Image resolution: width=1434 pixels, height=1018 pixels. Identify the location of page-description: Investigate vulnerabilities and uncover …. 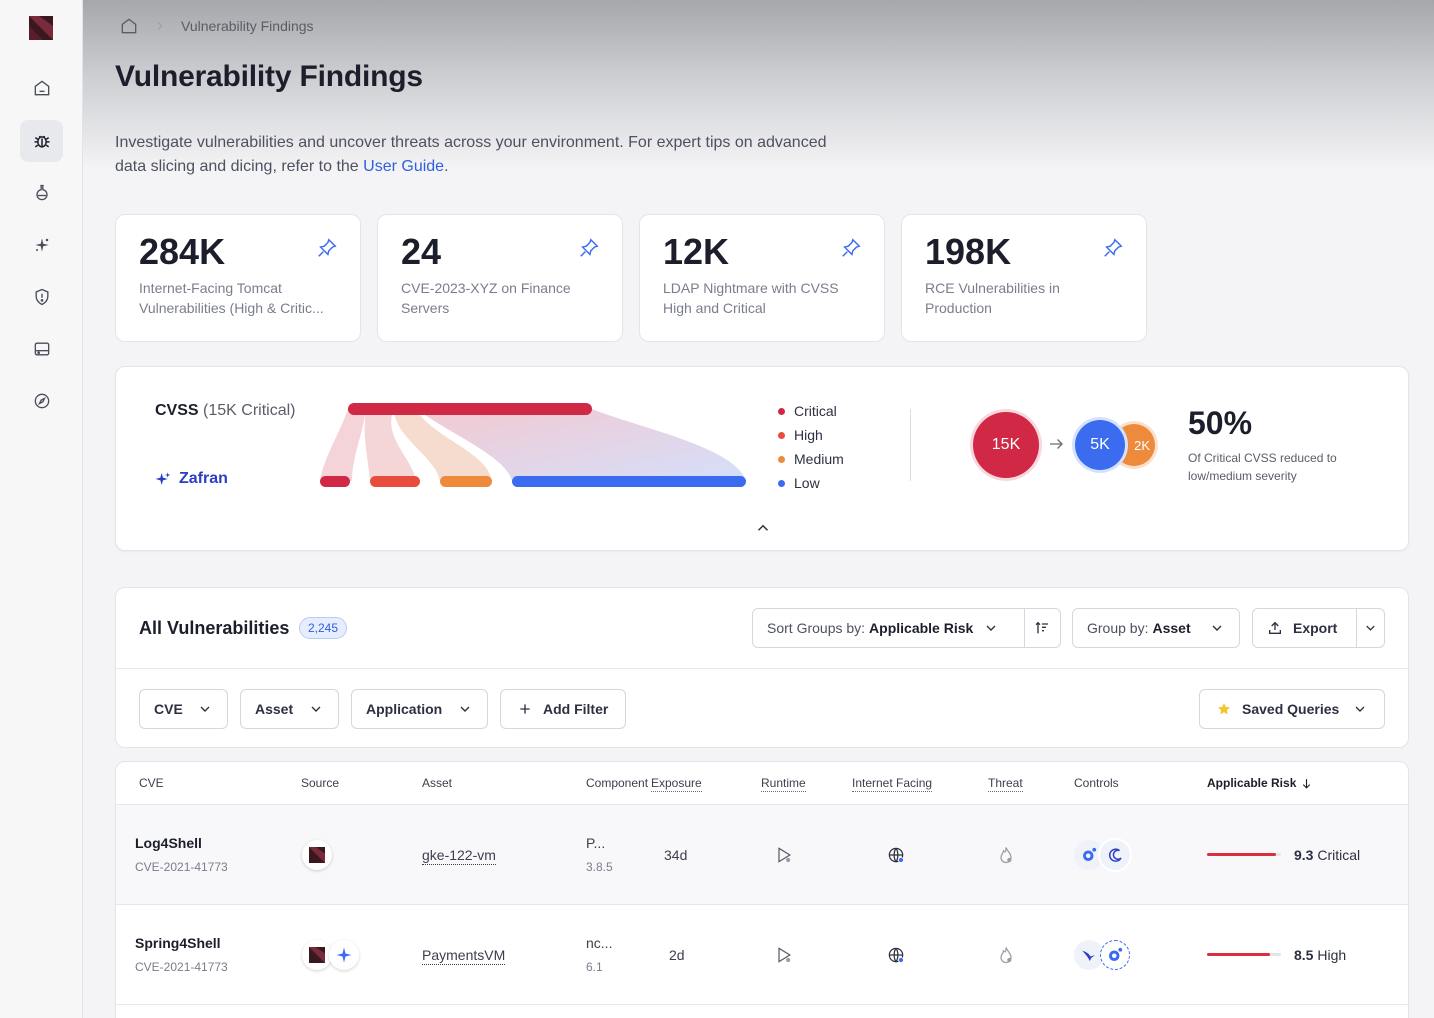
(471, 154).